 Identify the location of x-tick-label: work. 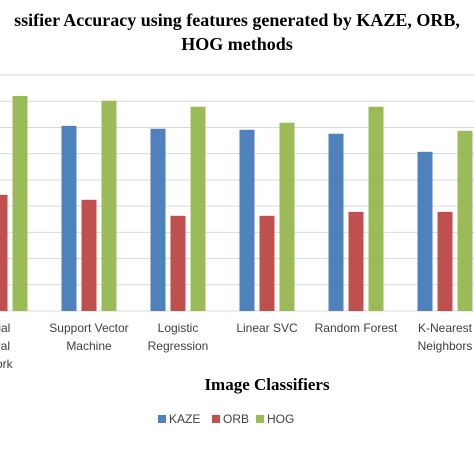
(7, 364).